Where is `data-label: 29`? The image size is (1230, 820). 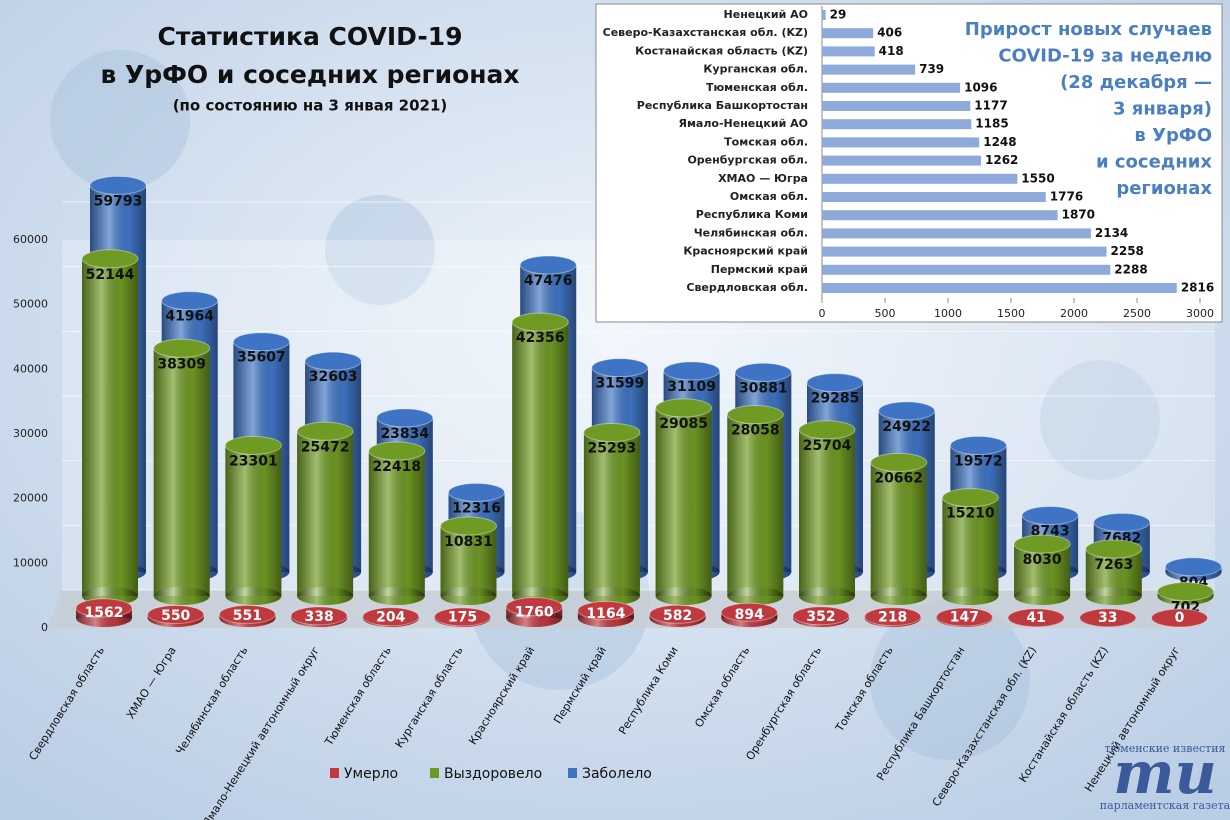
data-label: 29 is located at coordinates (838, 15).